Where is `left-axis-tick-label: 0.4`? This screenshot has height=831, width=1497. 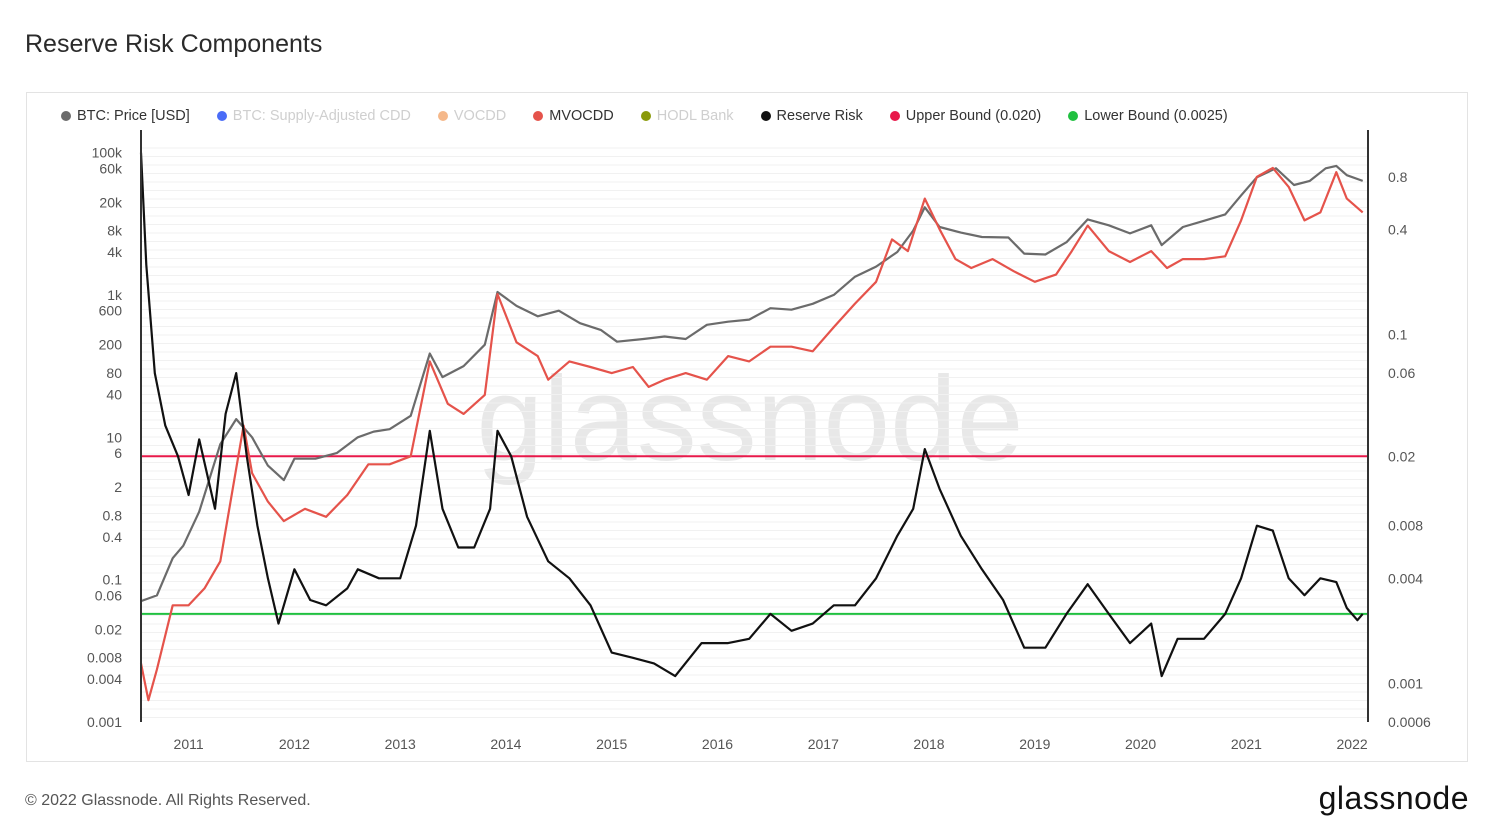 left-axis-tick-label: 0.4 is located at coordinates (113, 537).